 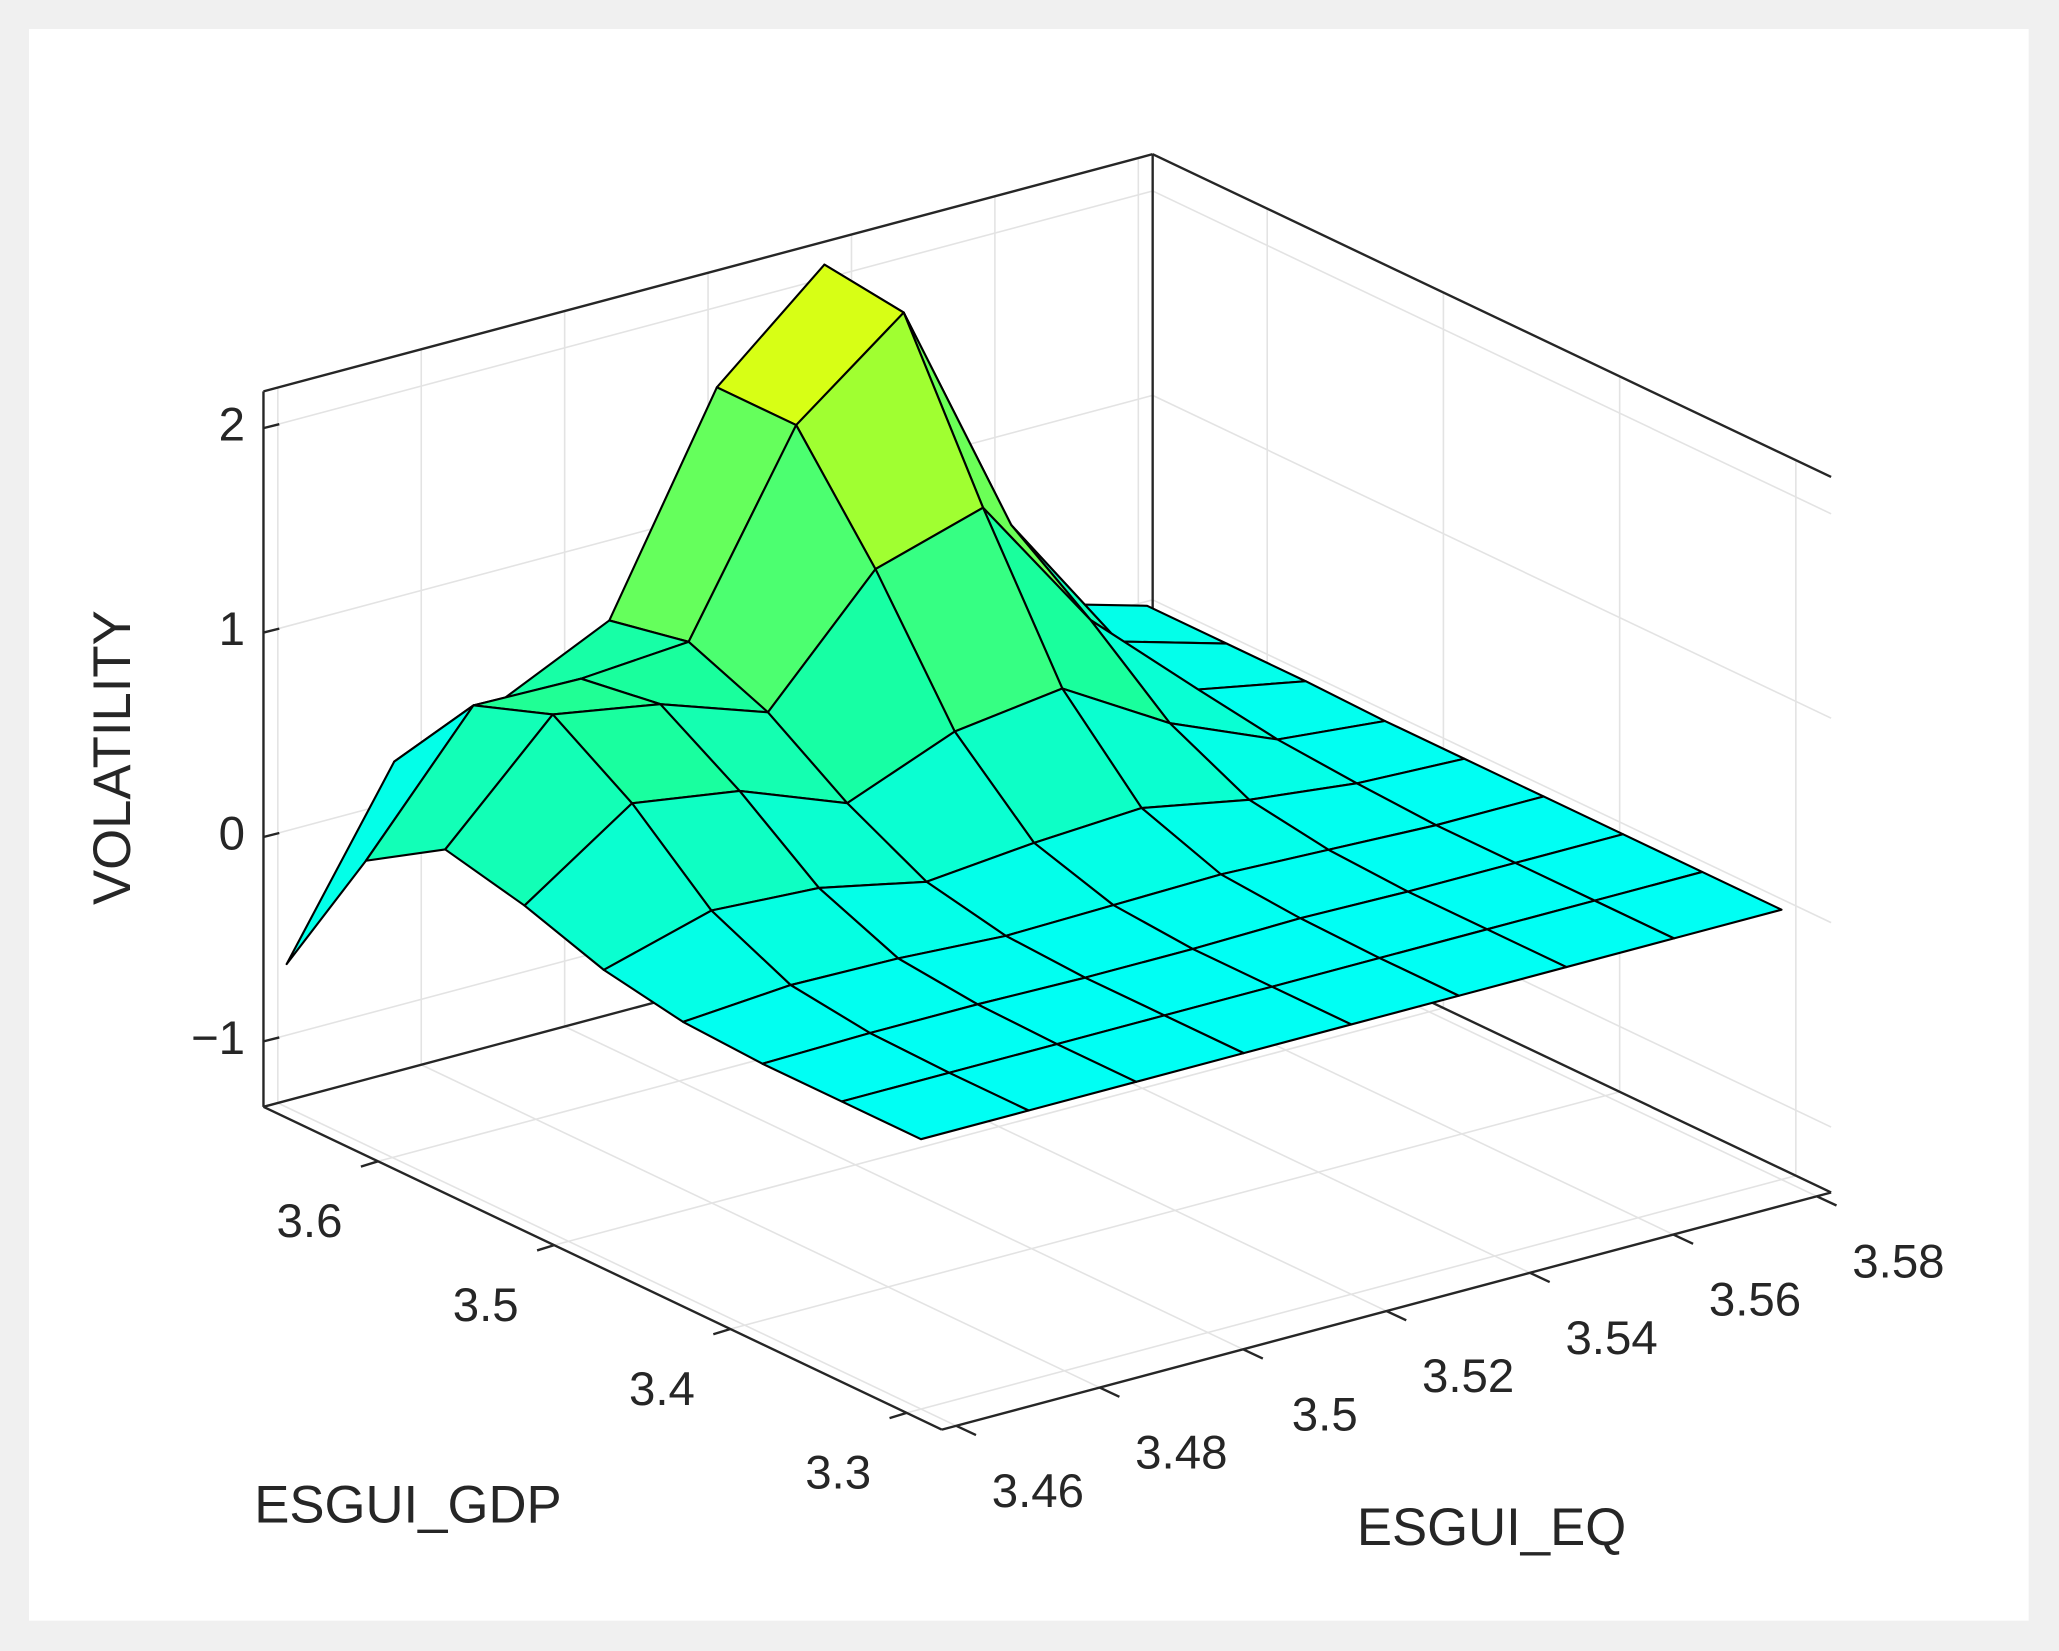 What do you see at coordinates (1325, 1414) in the screenshot?
I see `x-tick-label: 3.5` at bounding box center [1325, 1414].